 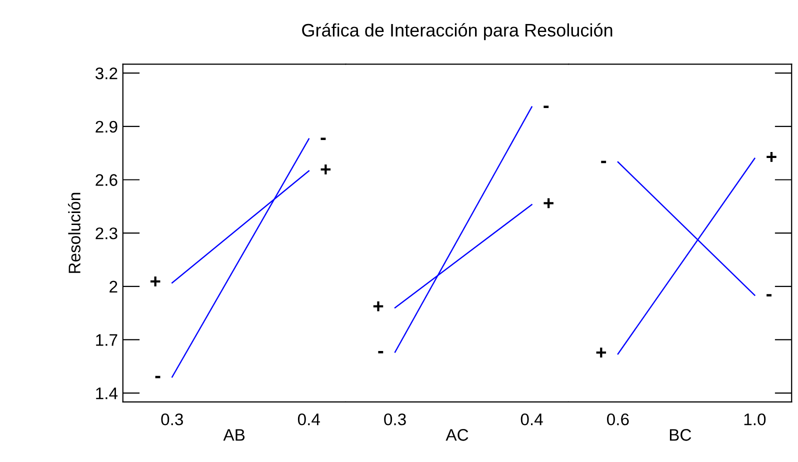 I want to click on x-tick-label: 0.6, so click(x=618, y=419).